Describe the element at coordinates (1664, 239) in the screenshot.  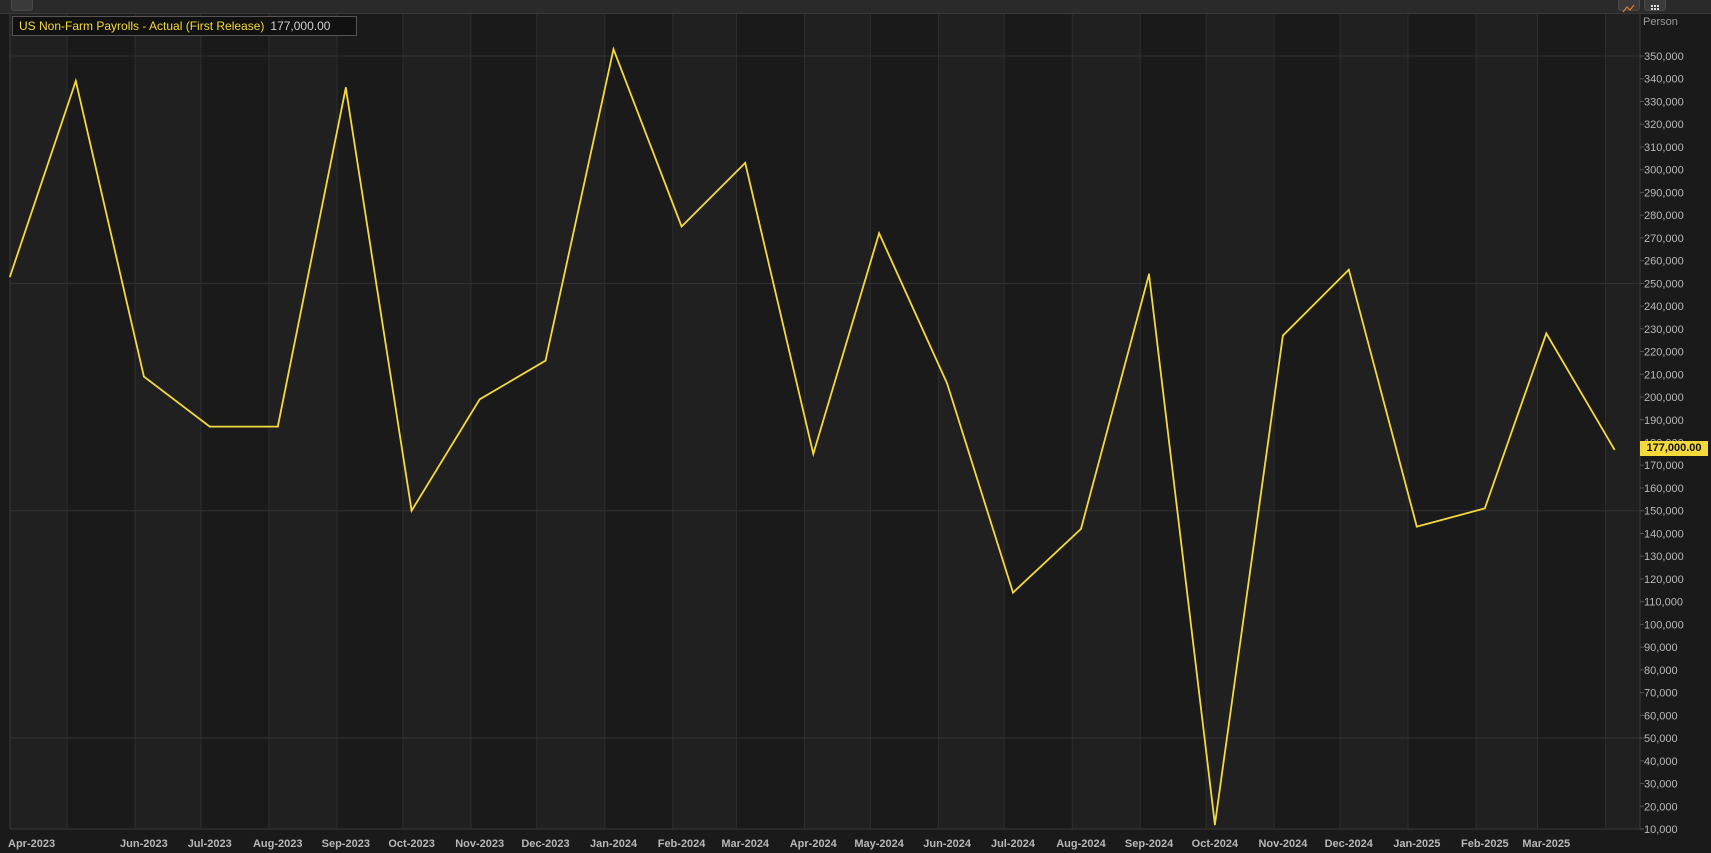
I see `y-tick-label: 270,000` at that location.